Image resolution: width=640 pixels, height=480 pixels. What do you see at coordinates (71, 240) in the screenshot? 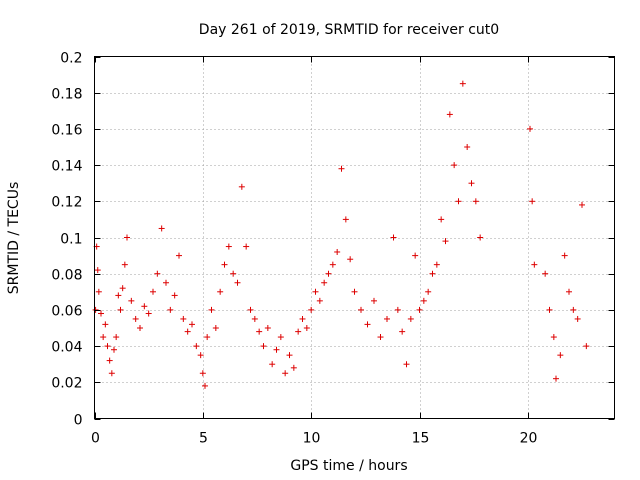
I see `y-tick-label: 0.1` at bounding box center [71, 240].